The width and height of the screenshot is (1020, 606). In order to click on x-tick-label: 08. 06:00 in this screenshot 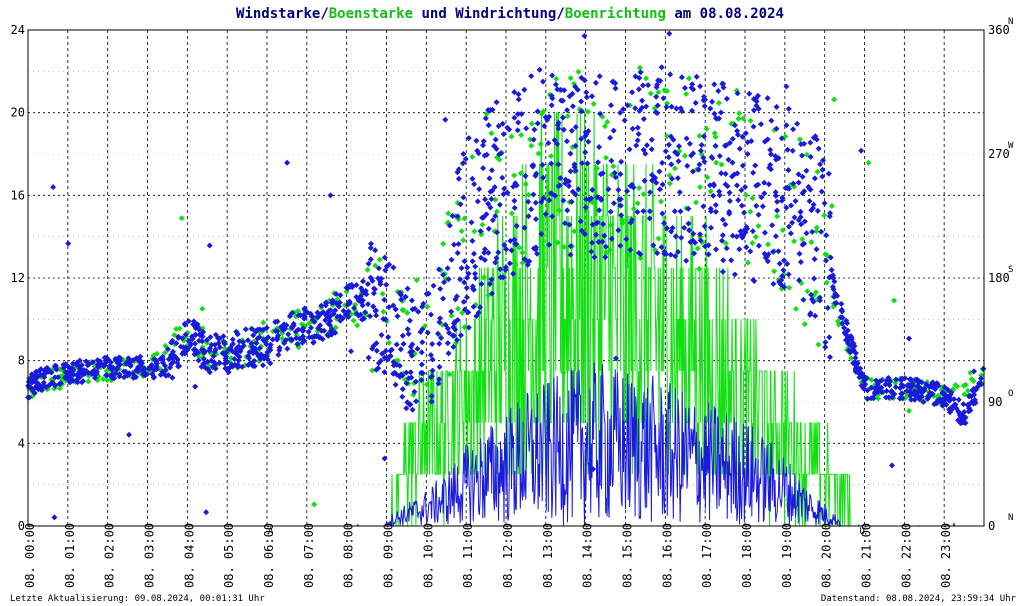, I will do `click(269, 555)`.